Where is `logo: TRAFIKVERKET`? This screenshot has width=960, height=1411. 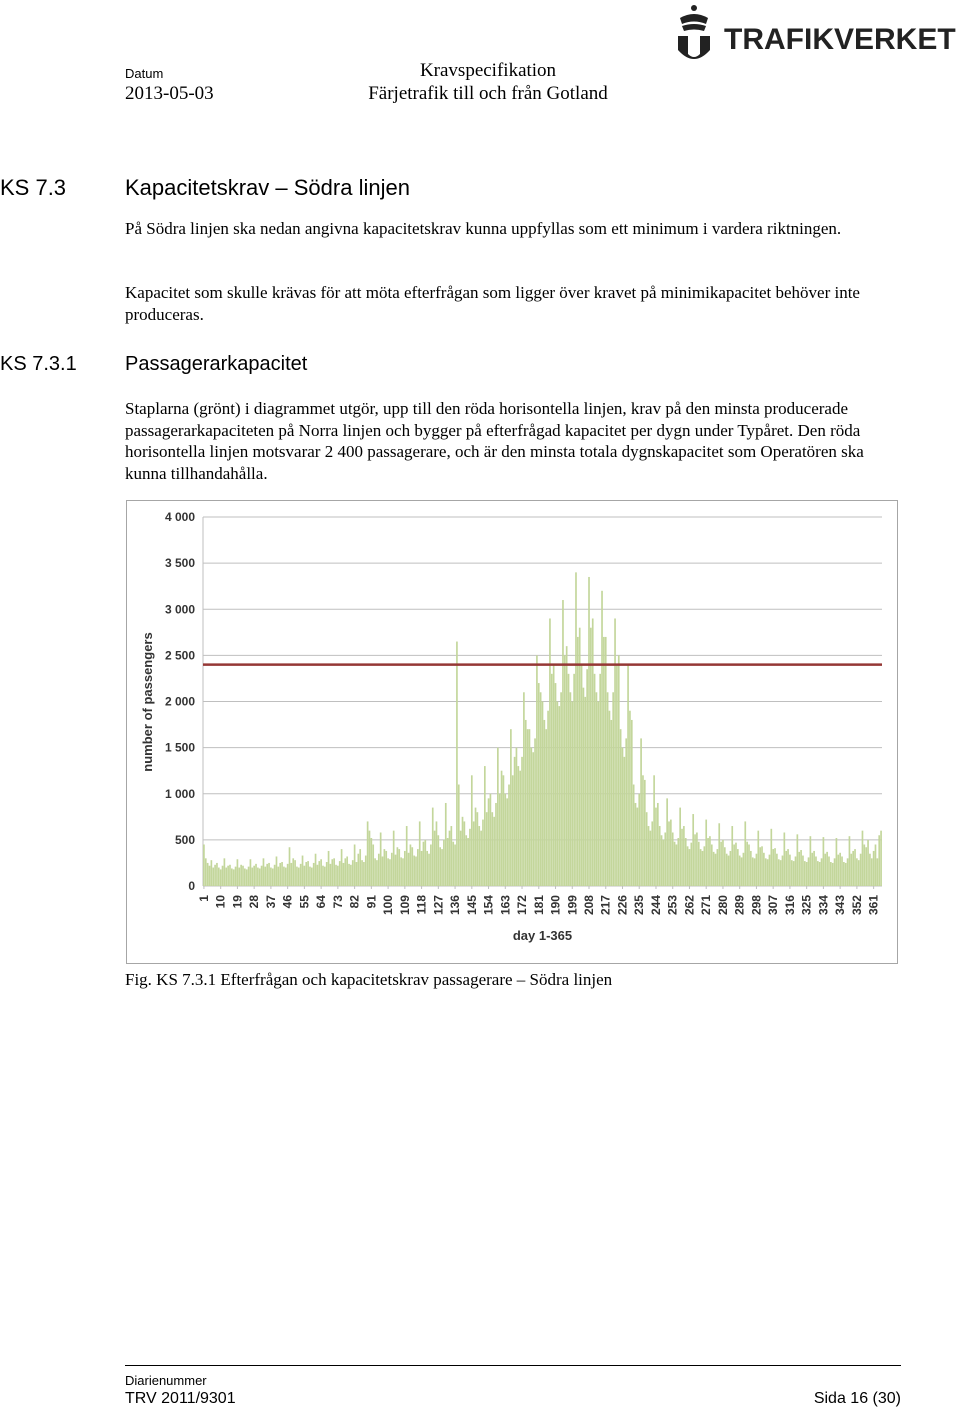 logo: TRAFIKVERKET is located at coordinates (817, 32).